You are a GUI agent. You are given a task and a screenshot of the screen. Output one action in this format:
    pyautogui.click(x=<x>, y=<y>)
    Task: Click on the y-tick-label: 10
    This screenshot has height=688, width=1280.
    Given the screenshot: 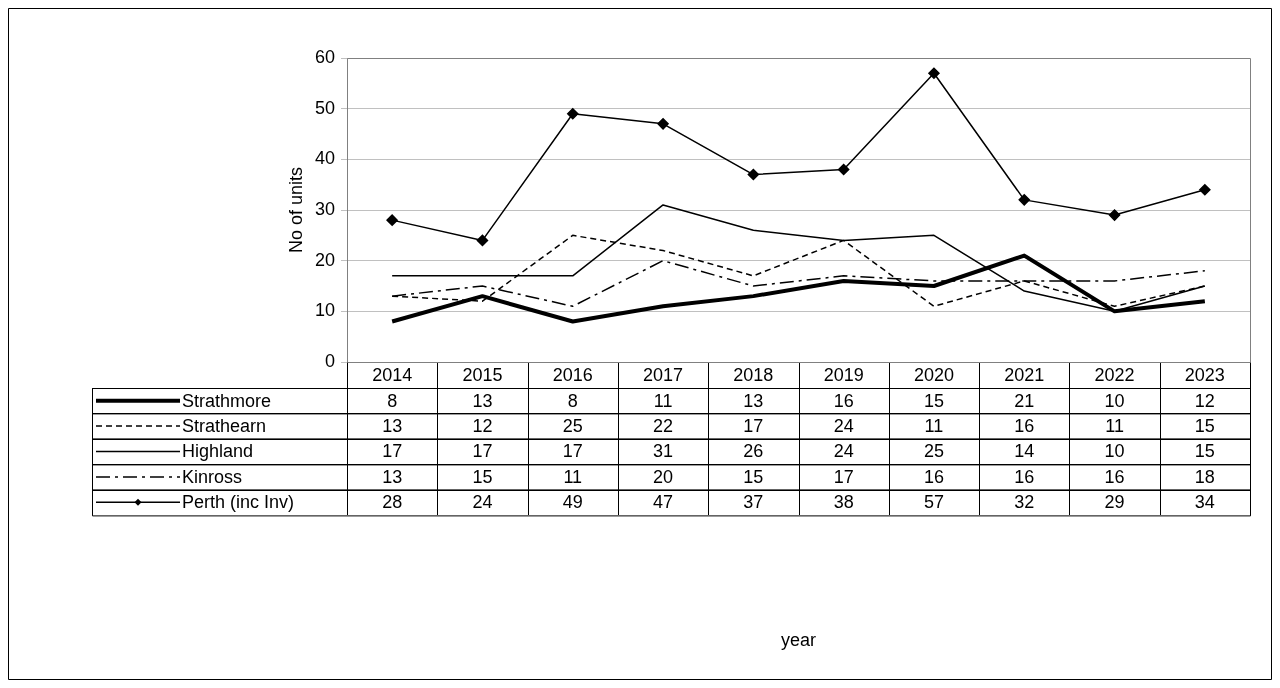 What is the action you would take?
    pyautogui.click(x=324, y=310)
    